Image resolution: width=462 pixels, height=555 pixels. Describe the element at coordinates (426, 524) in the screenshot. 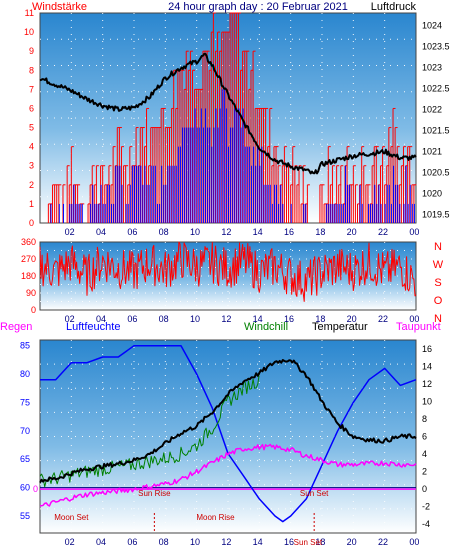

I see `temperature-tick-label: -4` at that location.